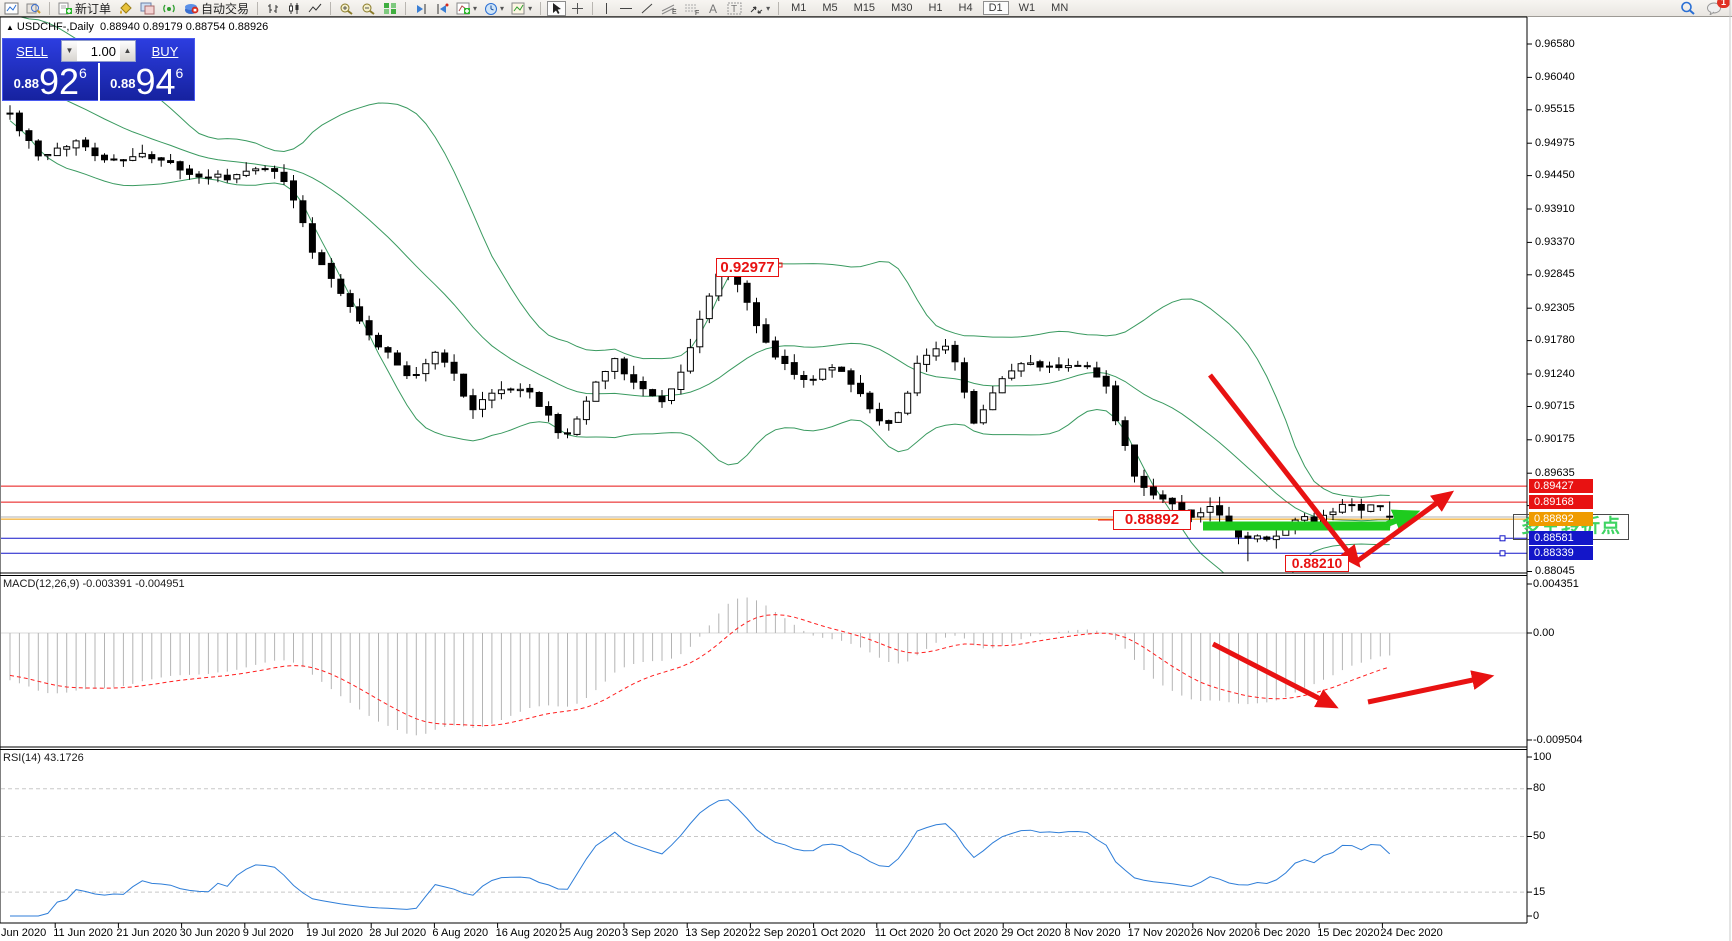 The height and width of the screenshot is (941, 1732). What do you see at coordinates (93, 8) in the screenshot?
I see `new-order-label: 新订单` at bounding box center [93, 8].